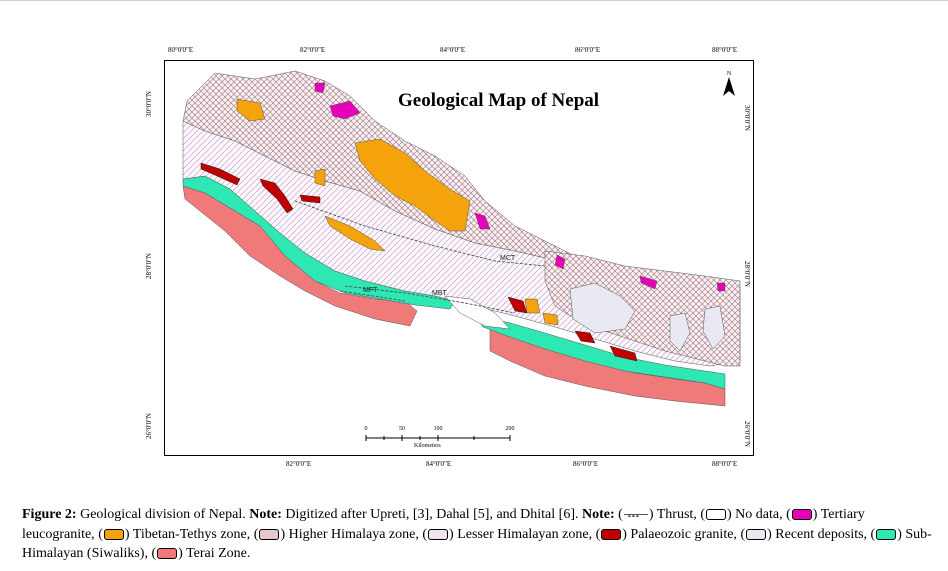  Describe the element at coordinates (746, 434) in the screenshot. I see `lat-tick-right: 26°0'0"N` at that location.